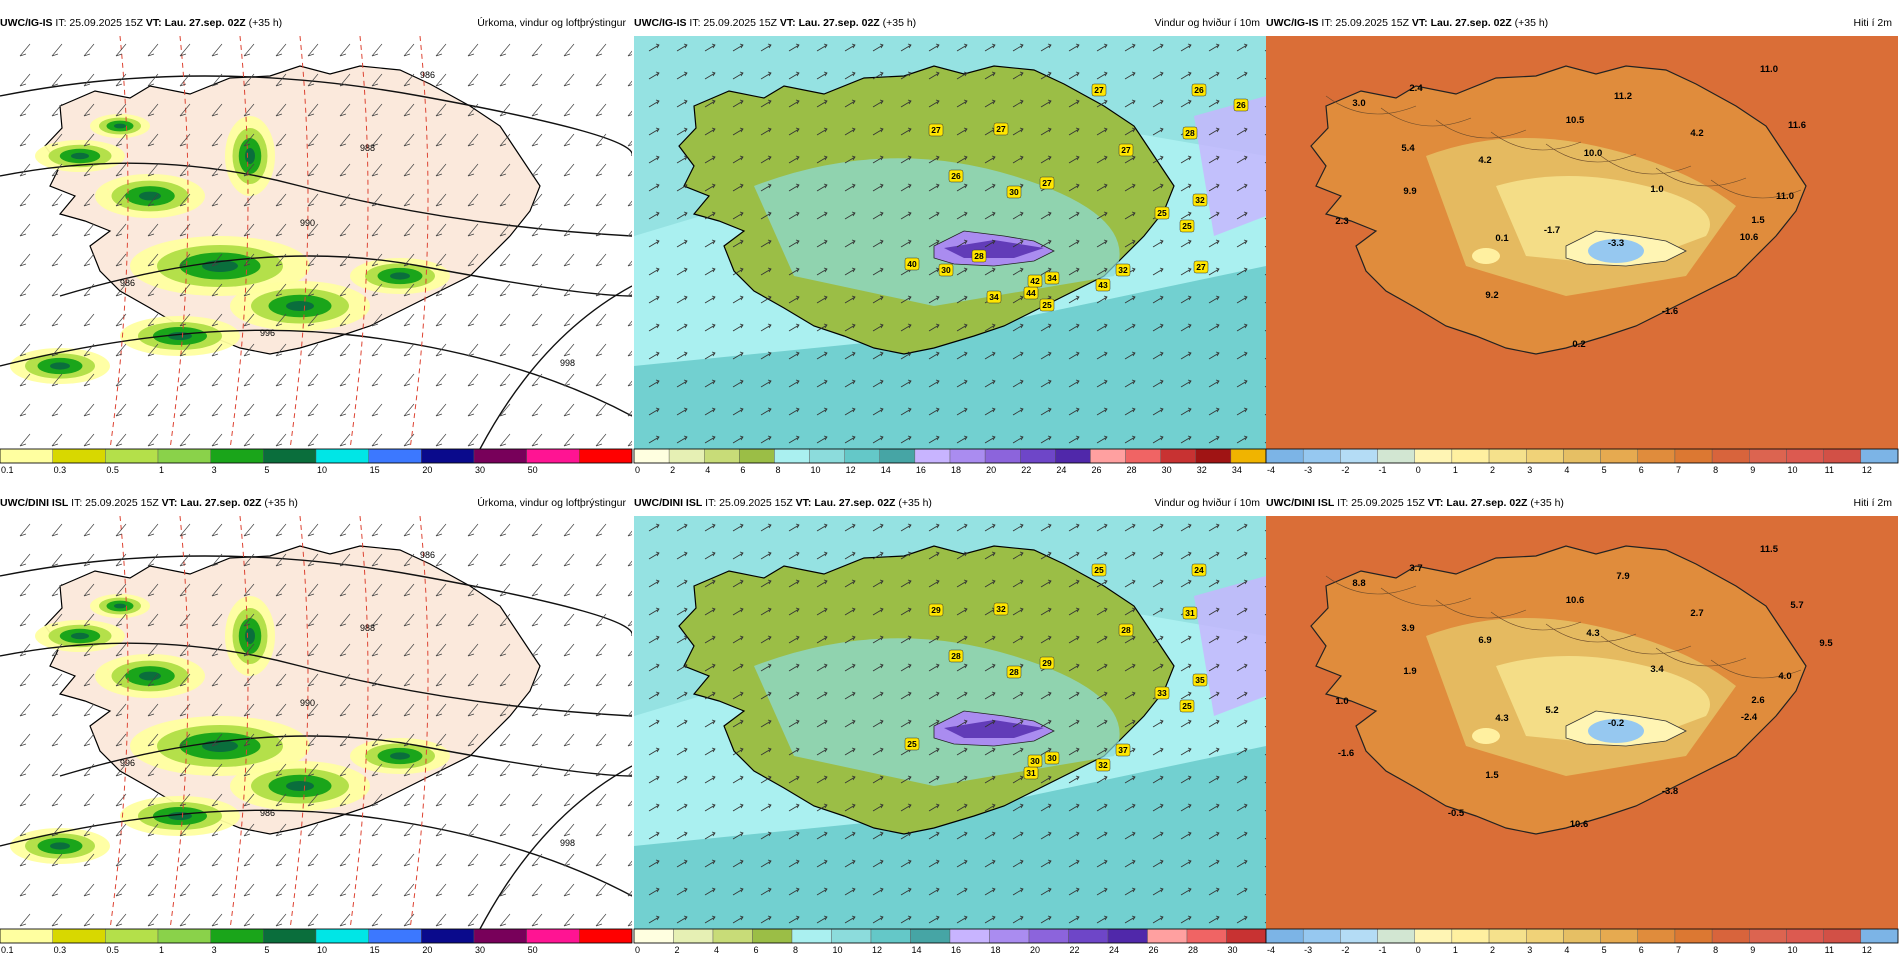  Describe the element at coordinates (1031, 293) in the screenshot. I see `svg-text: 44` at that location.